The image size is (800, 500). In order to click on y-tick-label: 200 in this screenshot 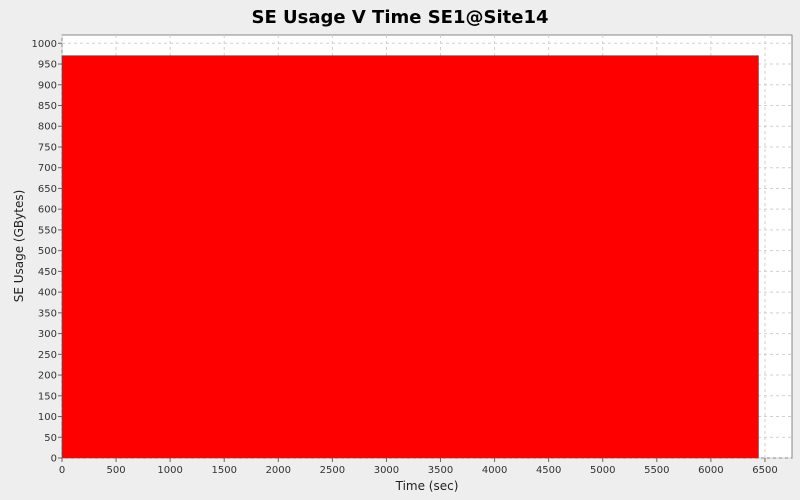, I will do `click(47, 376)`.